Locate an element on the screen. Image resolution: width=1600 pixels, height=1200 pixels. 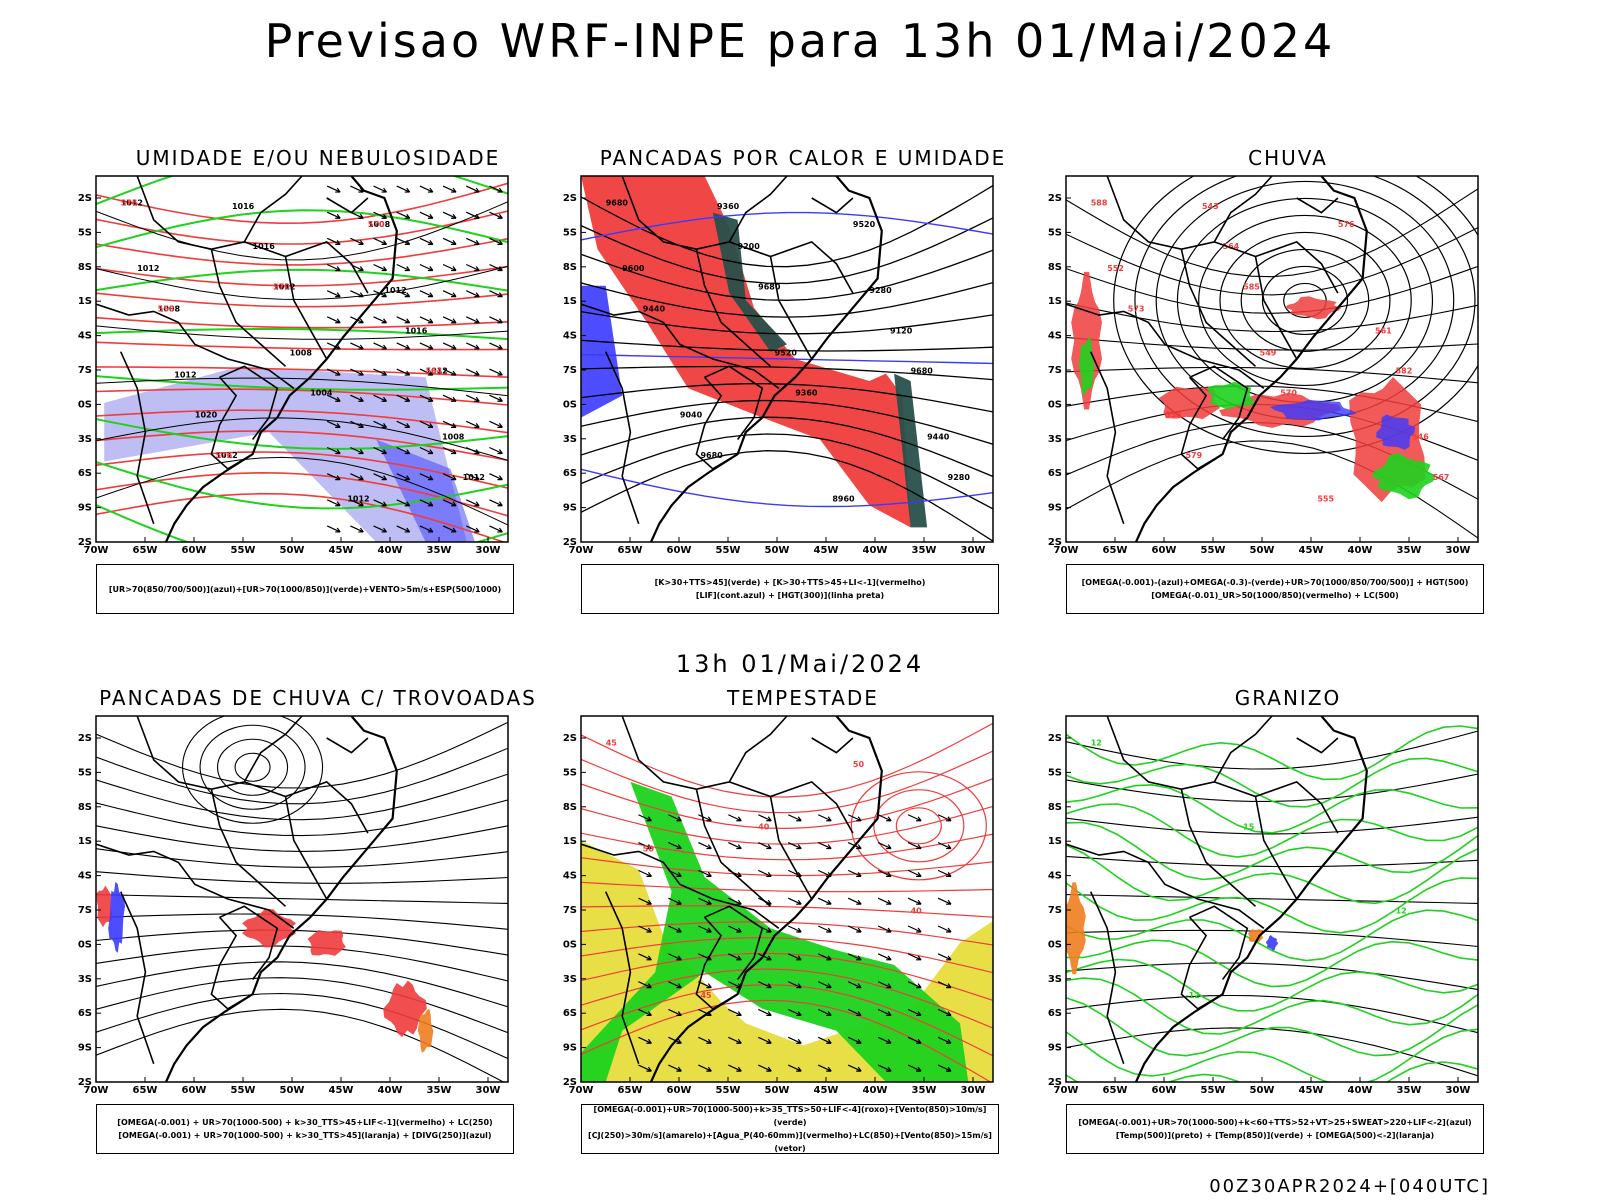
omega-orange is located at coordinates (1255, 936).